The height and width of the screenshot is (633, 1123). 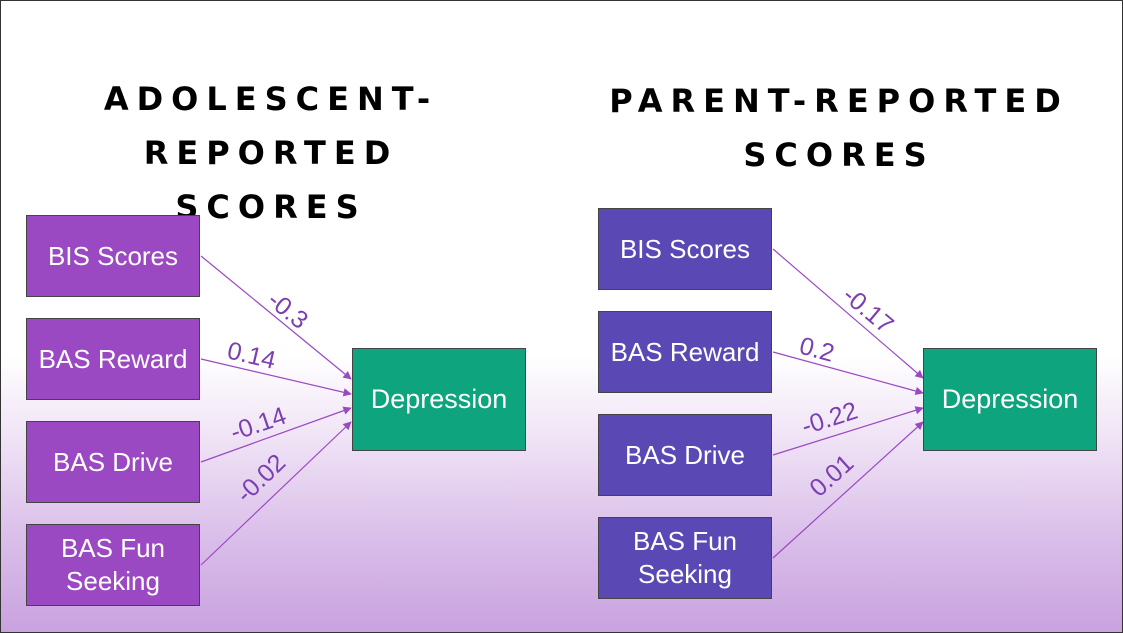 I want to click on adolescent-drive-label: BAS Drive, so click(x=113, y=461).